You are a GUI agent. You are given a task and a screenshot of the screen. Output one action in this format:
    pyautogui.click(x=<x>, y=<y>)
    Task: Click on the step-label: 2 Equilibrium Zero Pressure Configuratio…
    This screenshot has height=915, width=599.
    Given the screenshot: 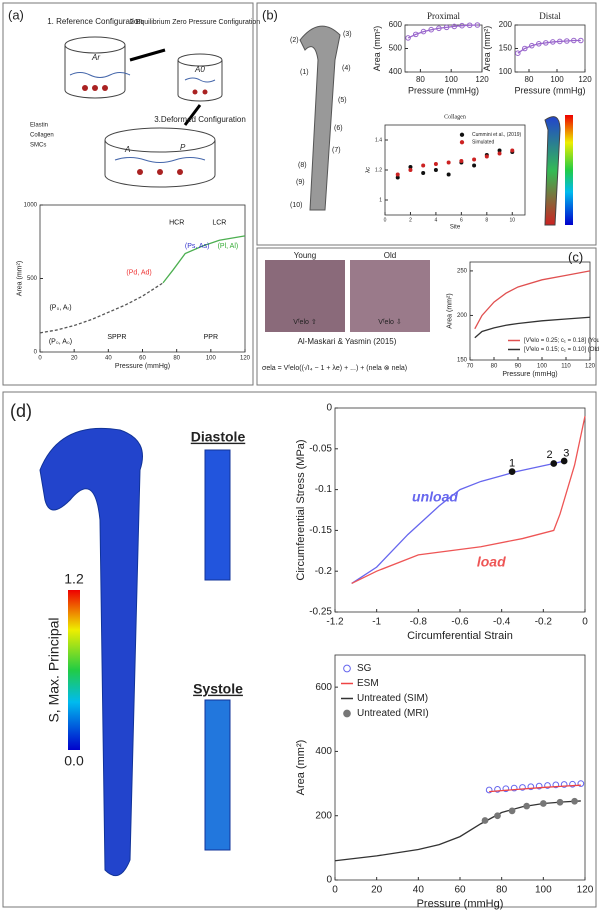 What is the action you would take?
    pyautogui.click(x=195, y=22)
    